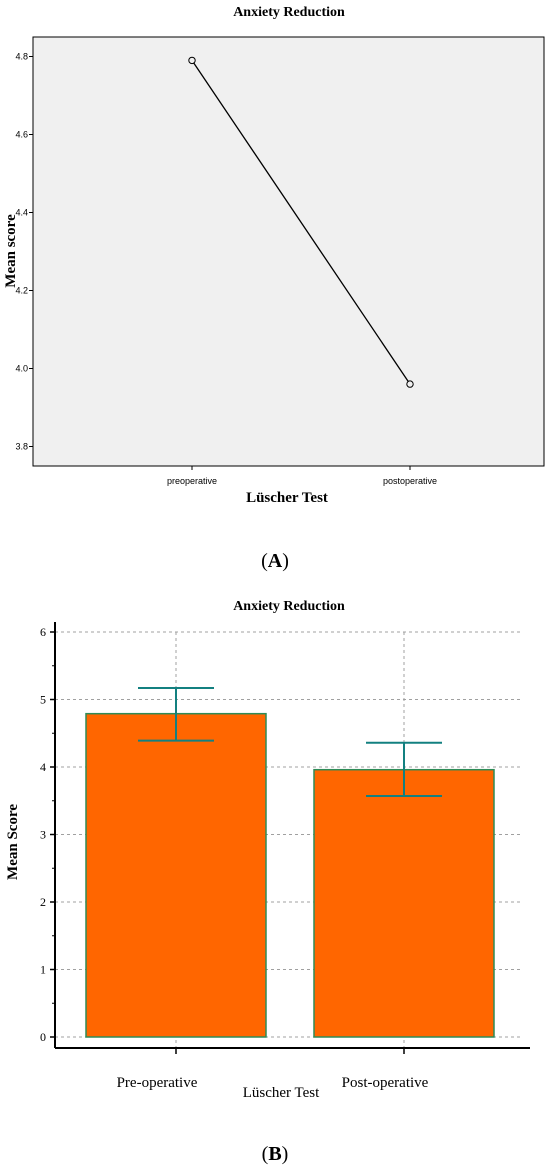  What do you see at coordinates (43, 700) in the screenshot?
I see `chart-b-ytick-label: 5` at bounding box center [43, 700].